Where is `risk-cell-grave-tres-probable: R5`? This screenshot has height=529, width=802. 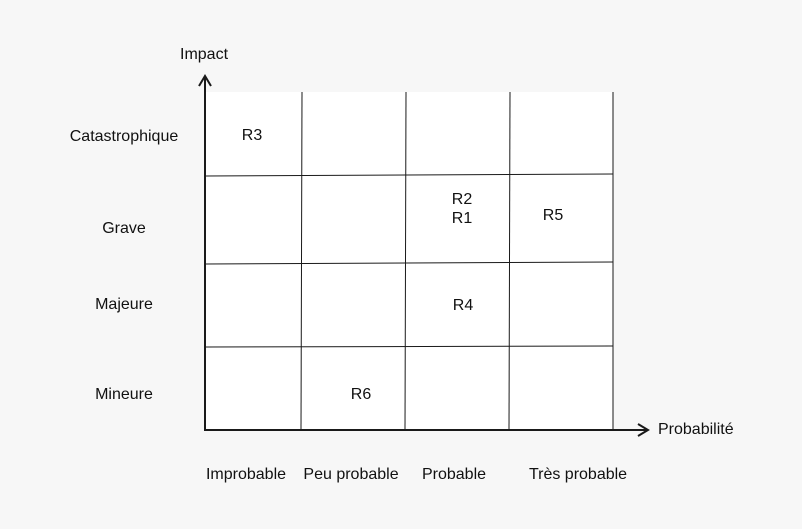
risk-cell-grave-tres-probable: R5 is located at coordinates (553, 215).